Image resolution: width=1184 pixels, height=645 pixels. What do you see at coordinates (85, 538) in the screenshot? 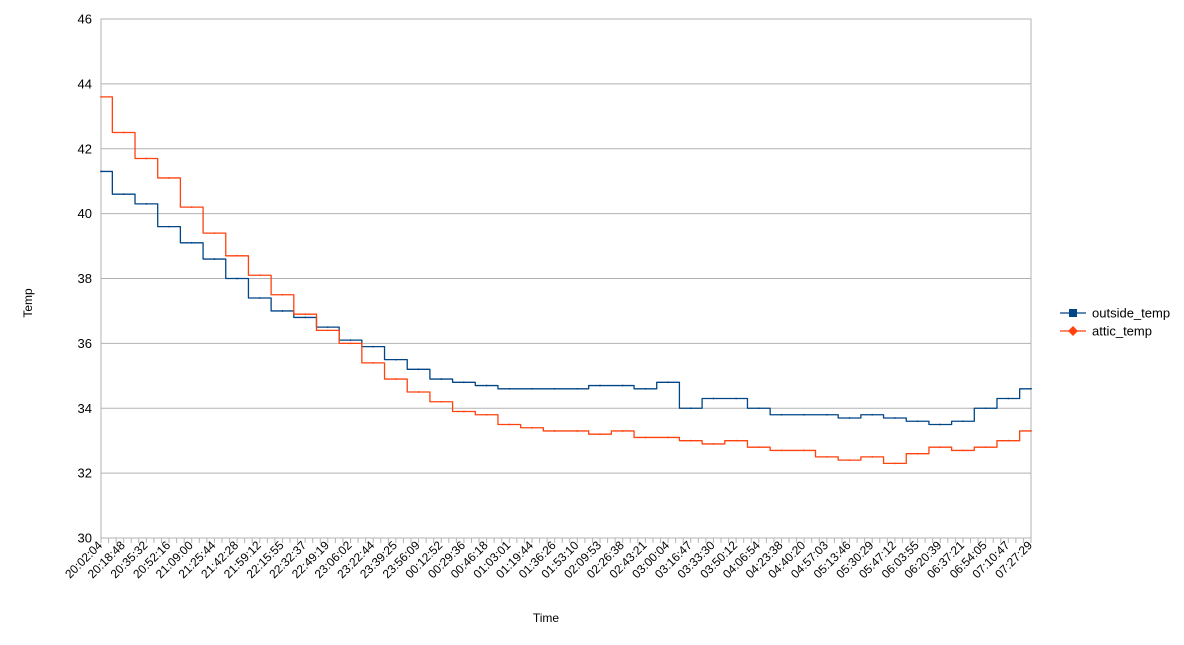
I see `y-tick-label: 30` at bounding box center [85, 538].